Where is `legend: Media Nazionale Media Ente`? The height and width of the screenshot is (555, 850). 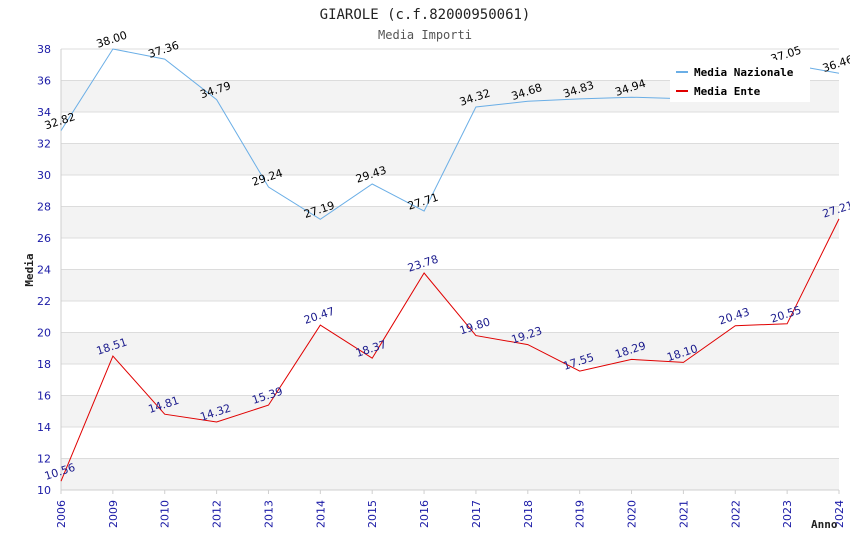
legend: Media Nazionale Media Ente is located at coordinates (740, 81).